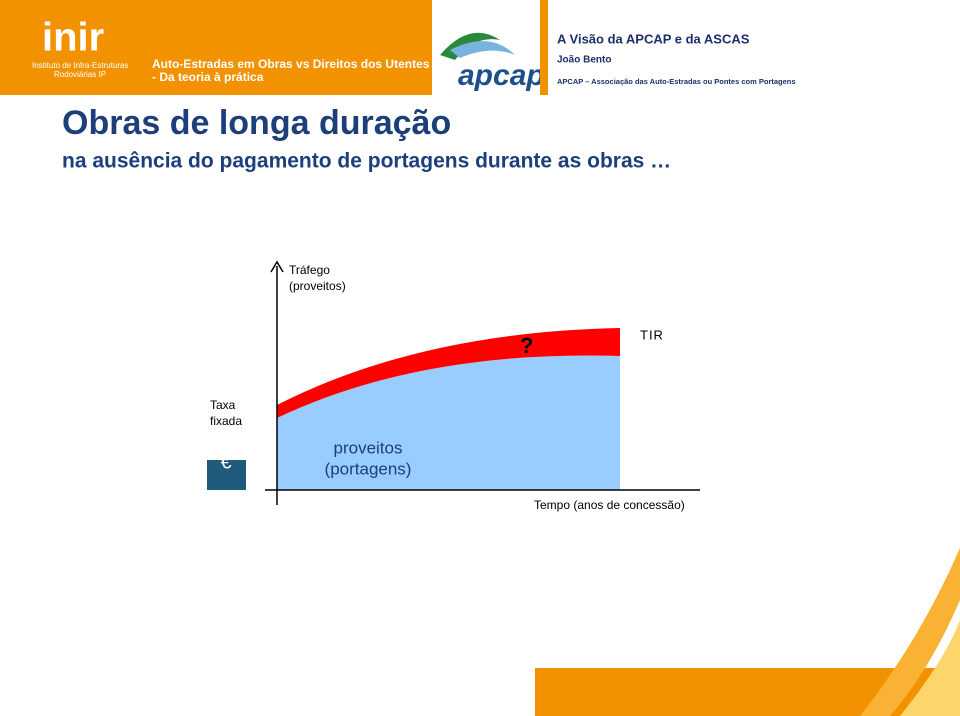 This screenshot has height=716, width=960. What do you see at coordinates (73, 38) in the screenshot?
I see `inir-logo: inir` at bounding box center [73, 38].